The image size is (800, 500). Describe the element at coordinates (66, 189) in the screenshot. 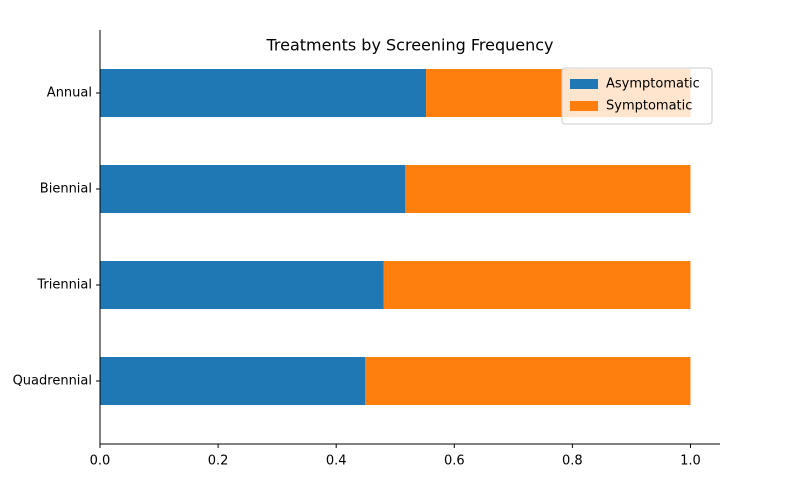

I see `y-tick-label: Biennial` at that location.